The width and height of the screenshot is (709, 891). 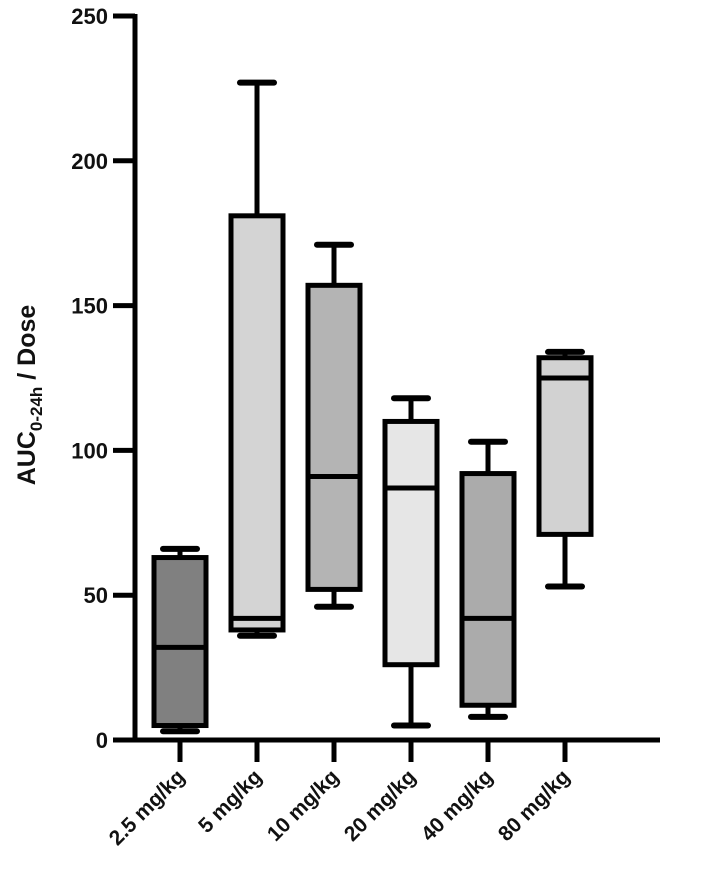 I want to click on box-5-mg-kg, so click(x=257, y=359).